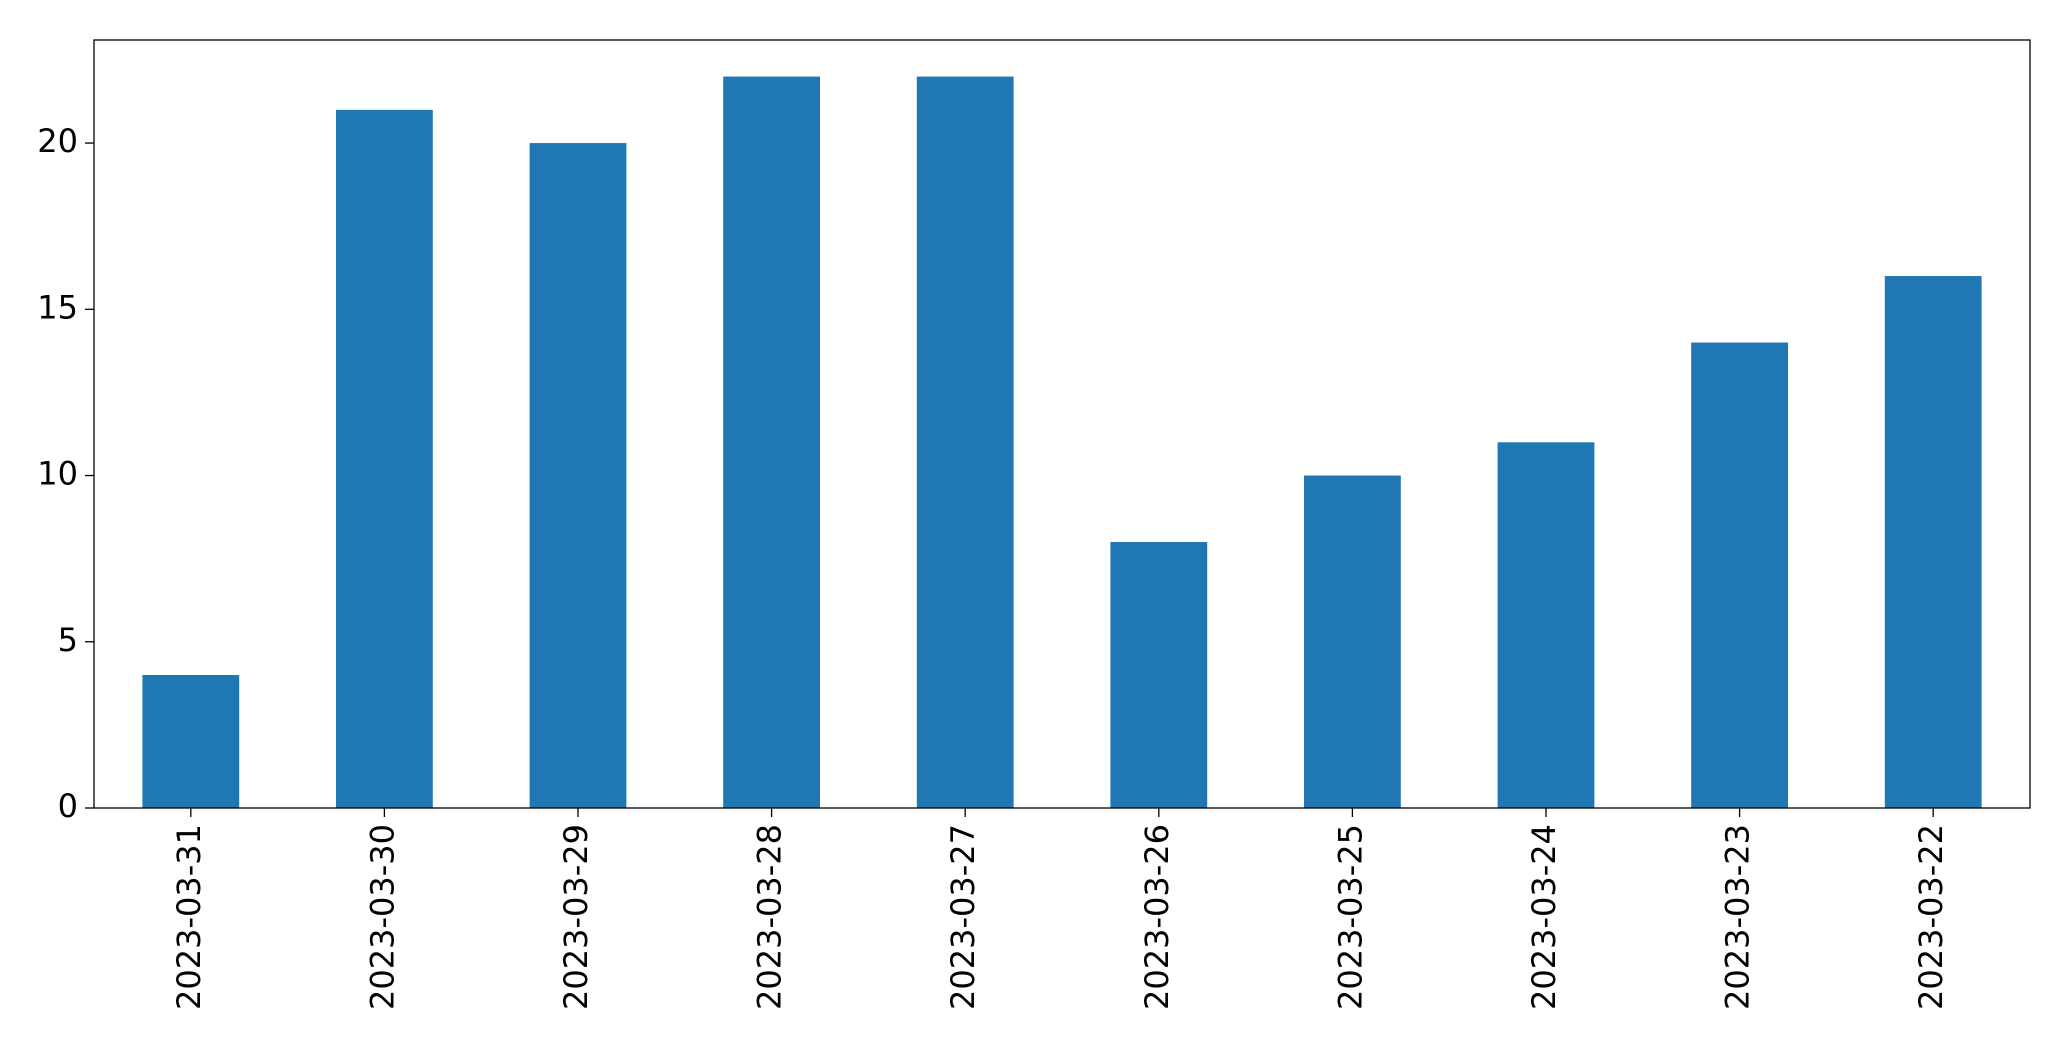  I want to click on x-tick-label: 2023-03-23, so click(1738, 917).